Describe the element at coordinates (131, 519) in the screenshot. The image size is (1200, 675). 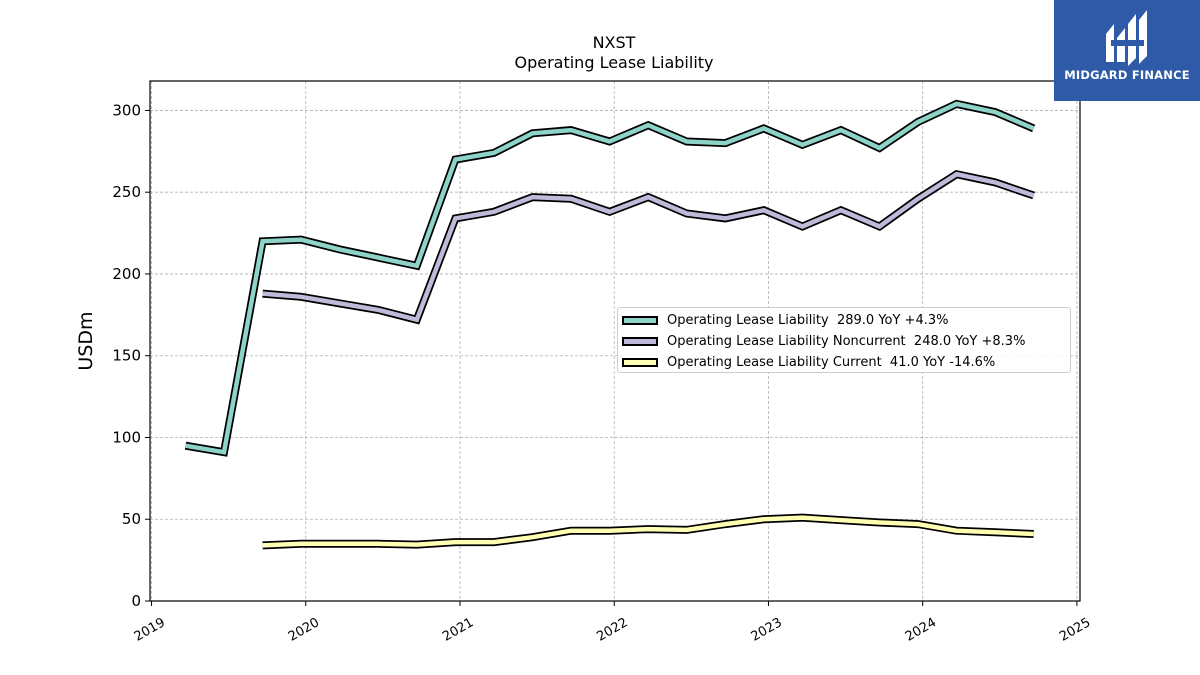
I see `y-tick-label: 50` at that location.